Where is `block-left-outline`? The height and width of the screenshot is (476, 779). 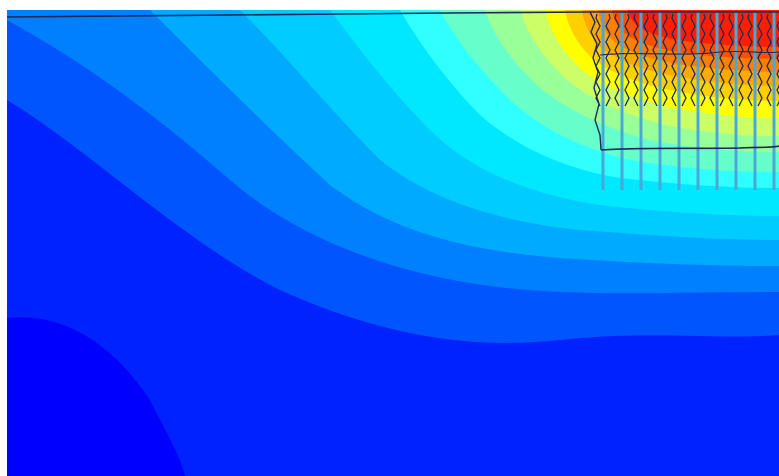
block-left-outline is located at coordinates (595, 81).